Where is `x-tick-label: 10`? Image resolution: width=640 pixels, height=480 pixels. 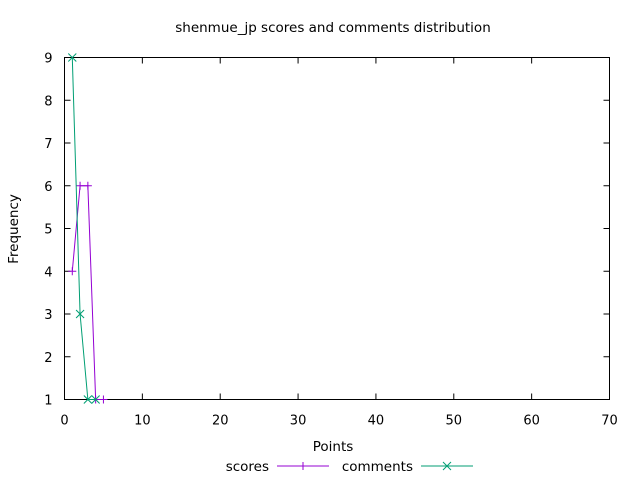
x-tick-label: 10 is located at coordinates (142, 421).